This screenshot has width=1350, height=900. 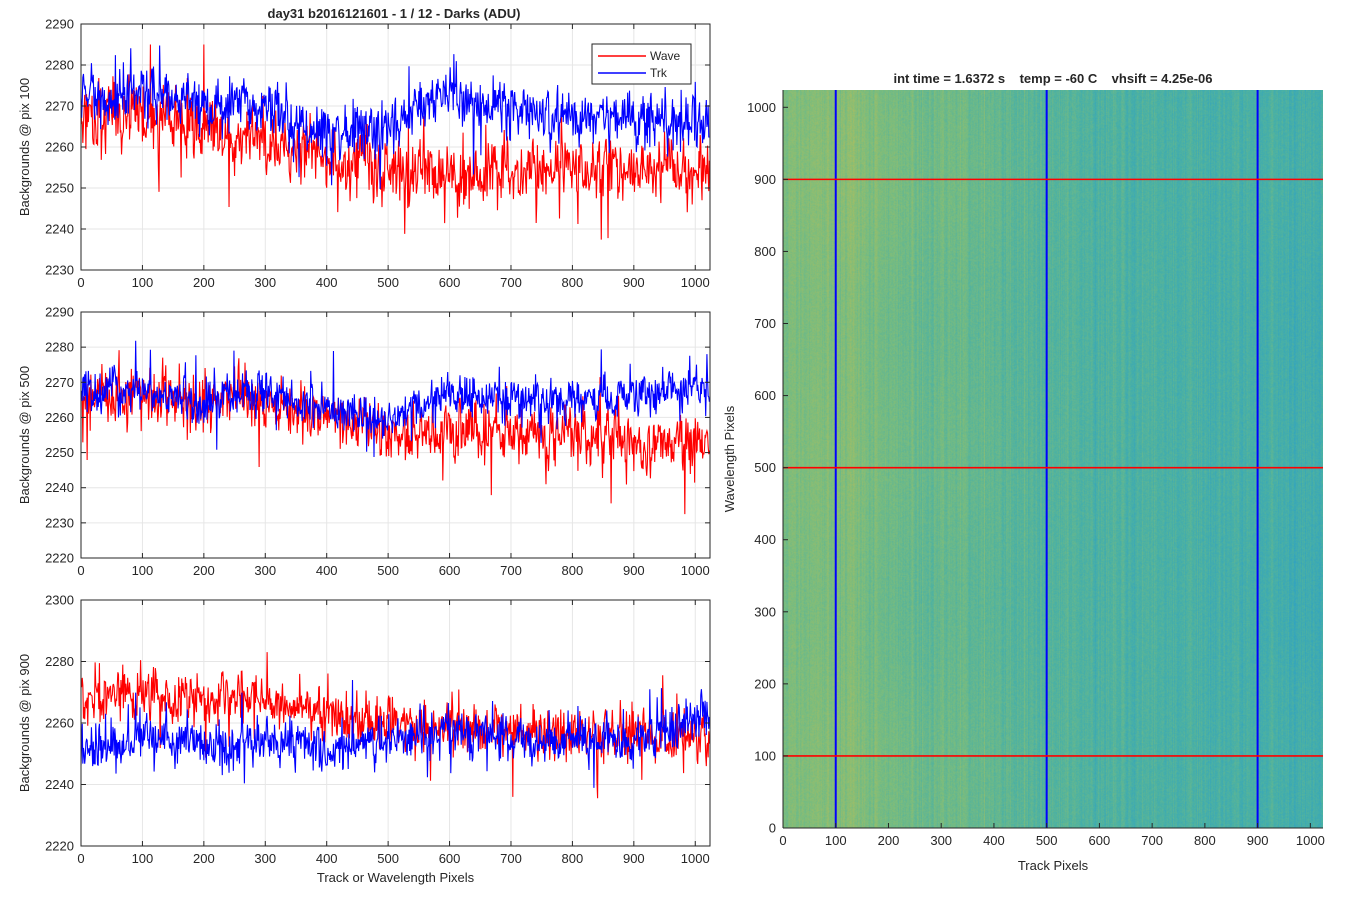 I want to click on y-tick-label: 200, so click(x=765, y=683).